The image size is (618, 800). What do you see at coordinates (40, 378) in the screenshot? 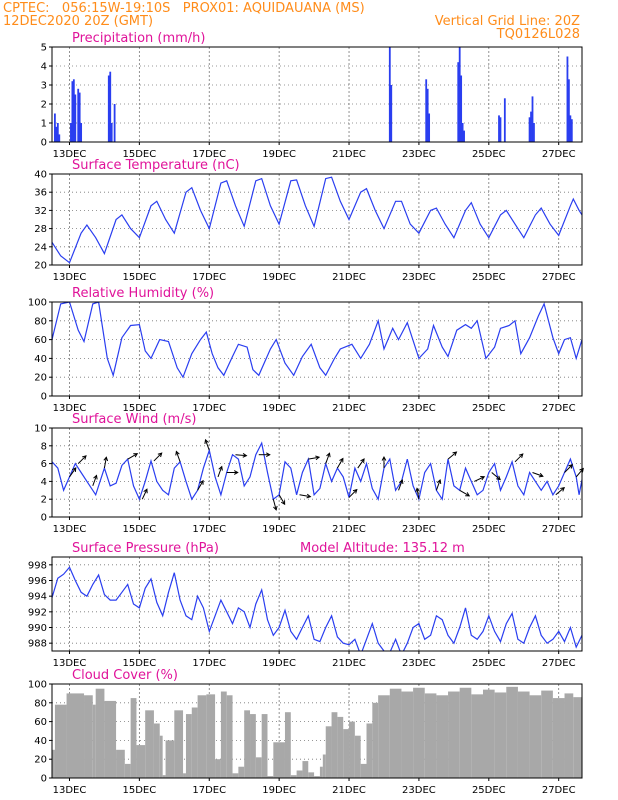
I see `y-tick-label: 20` at bounding box center [40, 378].